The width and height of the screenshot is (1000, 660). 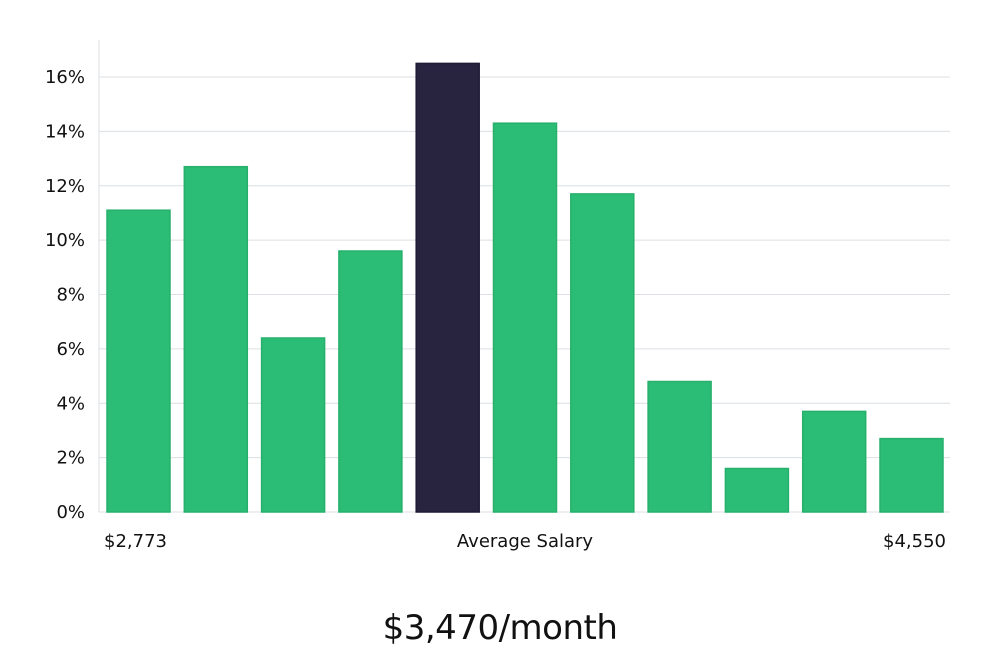 What do you see at coordinates (914, 541) in the screenshot?
I see `x-label-max: $4,550` at bounding box center [914, 541].